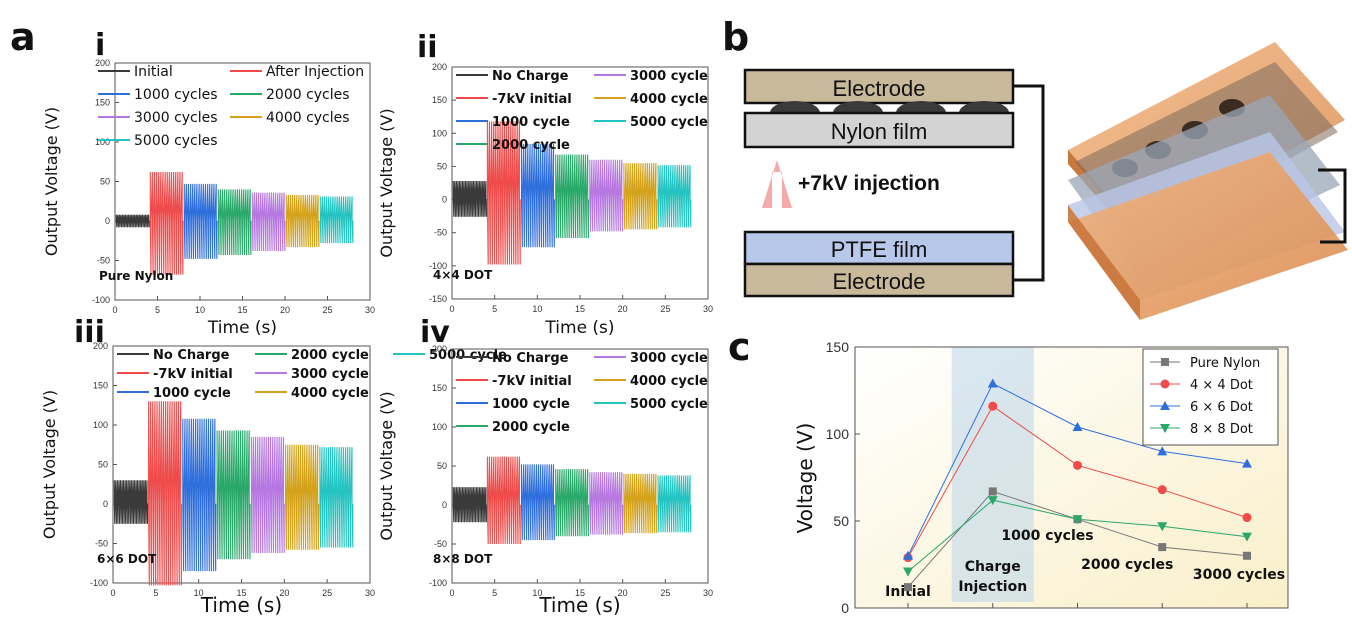 This screenshot has width=1352, height=618. Describe the element at coordinates (438, 299) in the screenshot. I see `y-tick-label: -150` at that location.